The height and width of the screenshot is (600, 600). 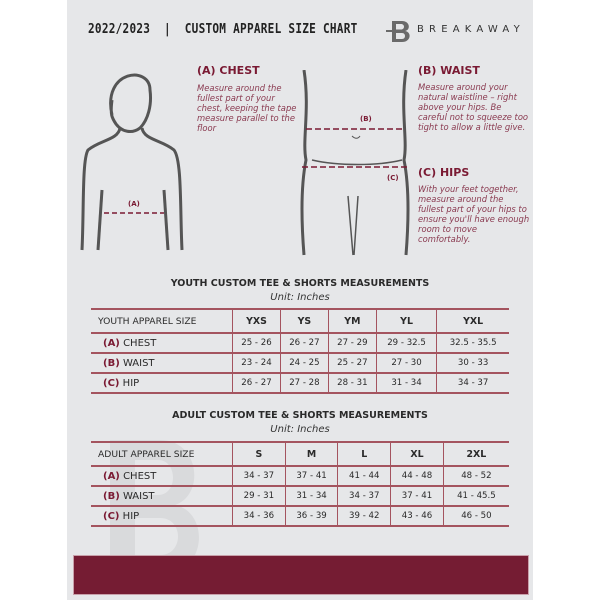 What do you see at coordinates (311, 516) in the screenshot?
I see `table-cell: 36 - 39` at bounding box center [311, 516].